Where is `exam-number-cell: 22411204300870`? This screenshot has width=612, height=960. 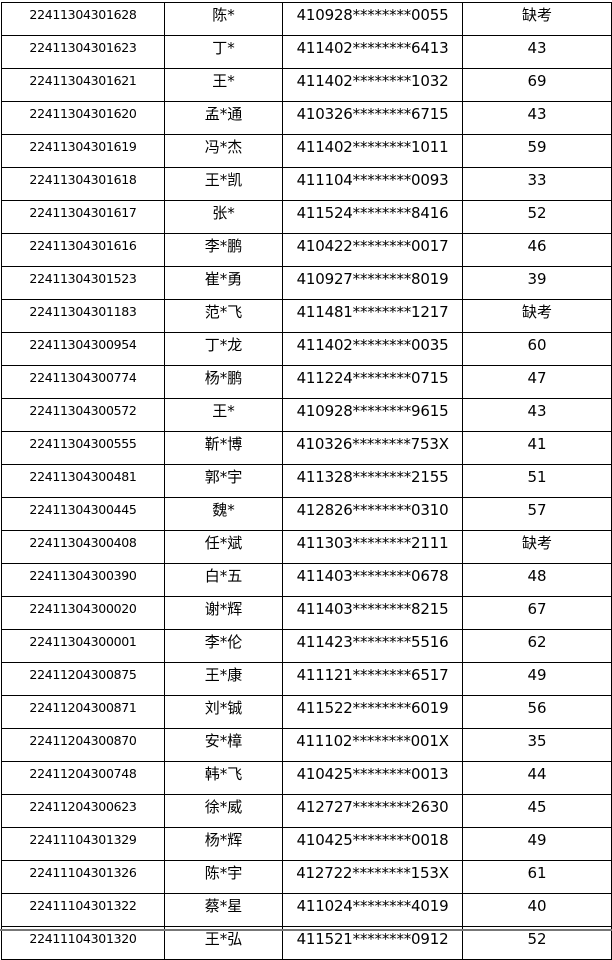
exam-number-cell: 22411204300870 is located at coordinates (83, 745).